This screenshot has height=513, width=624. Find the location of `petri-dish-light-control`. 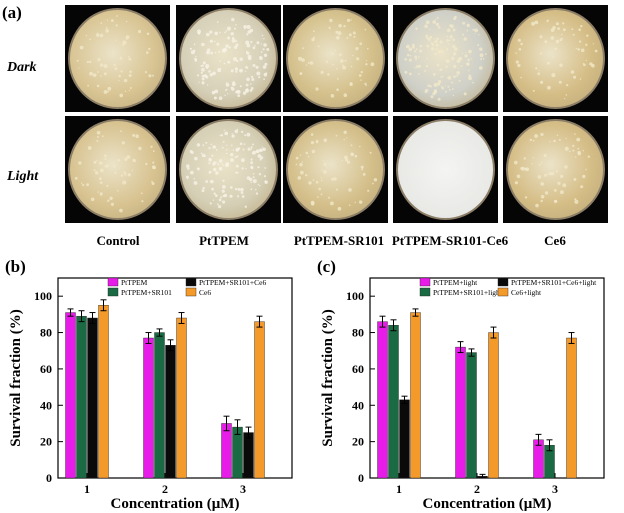

petri-dish-light-control is located at coordinates (117, 169).